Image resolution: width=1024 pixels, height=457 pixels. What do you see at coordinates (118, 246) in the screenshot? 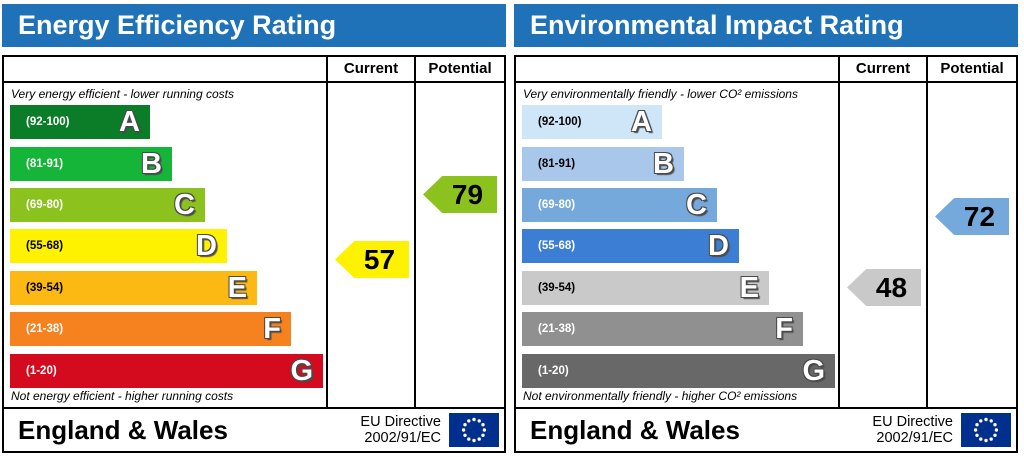
I see `energy-band-d: (55-68) D` at bounding box center [118, 246].